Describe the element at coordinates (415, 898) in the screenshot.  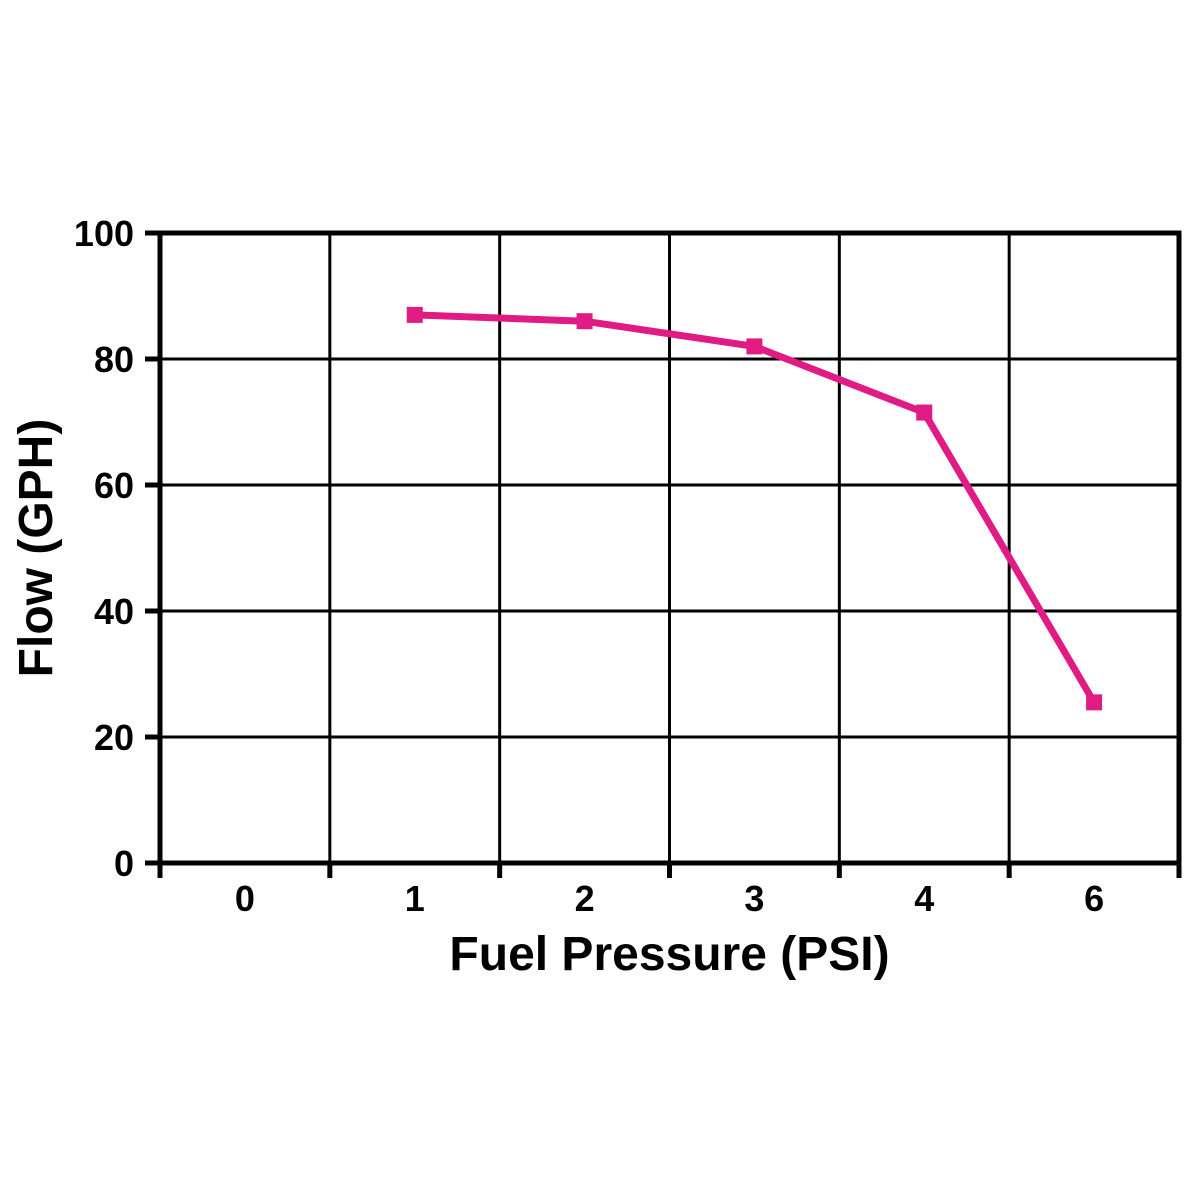
I see `x-tick-label: 1` at that location.